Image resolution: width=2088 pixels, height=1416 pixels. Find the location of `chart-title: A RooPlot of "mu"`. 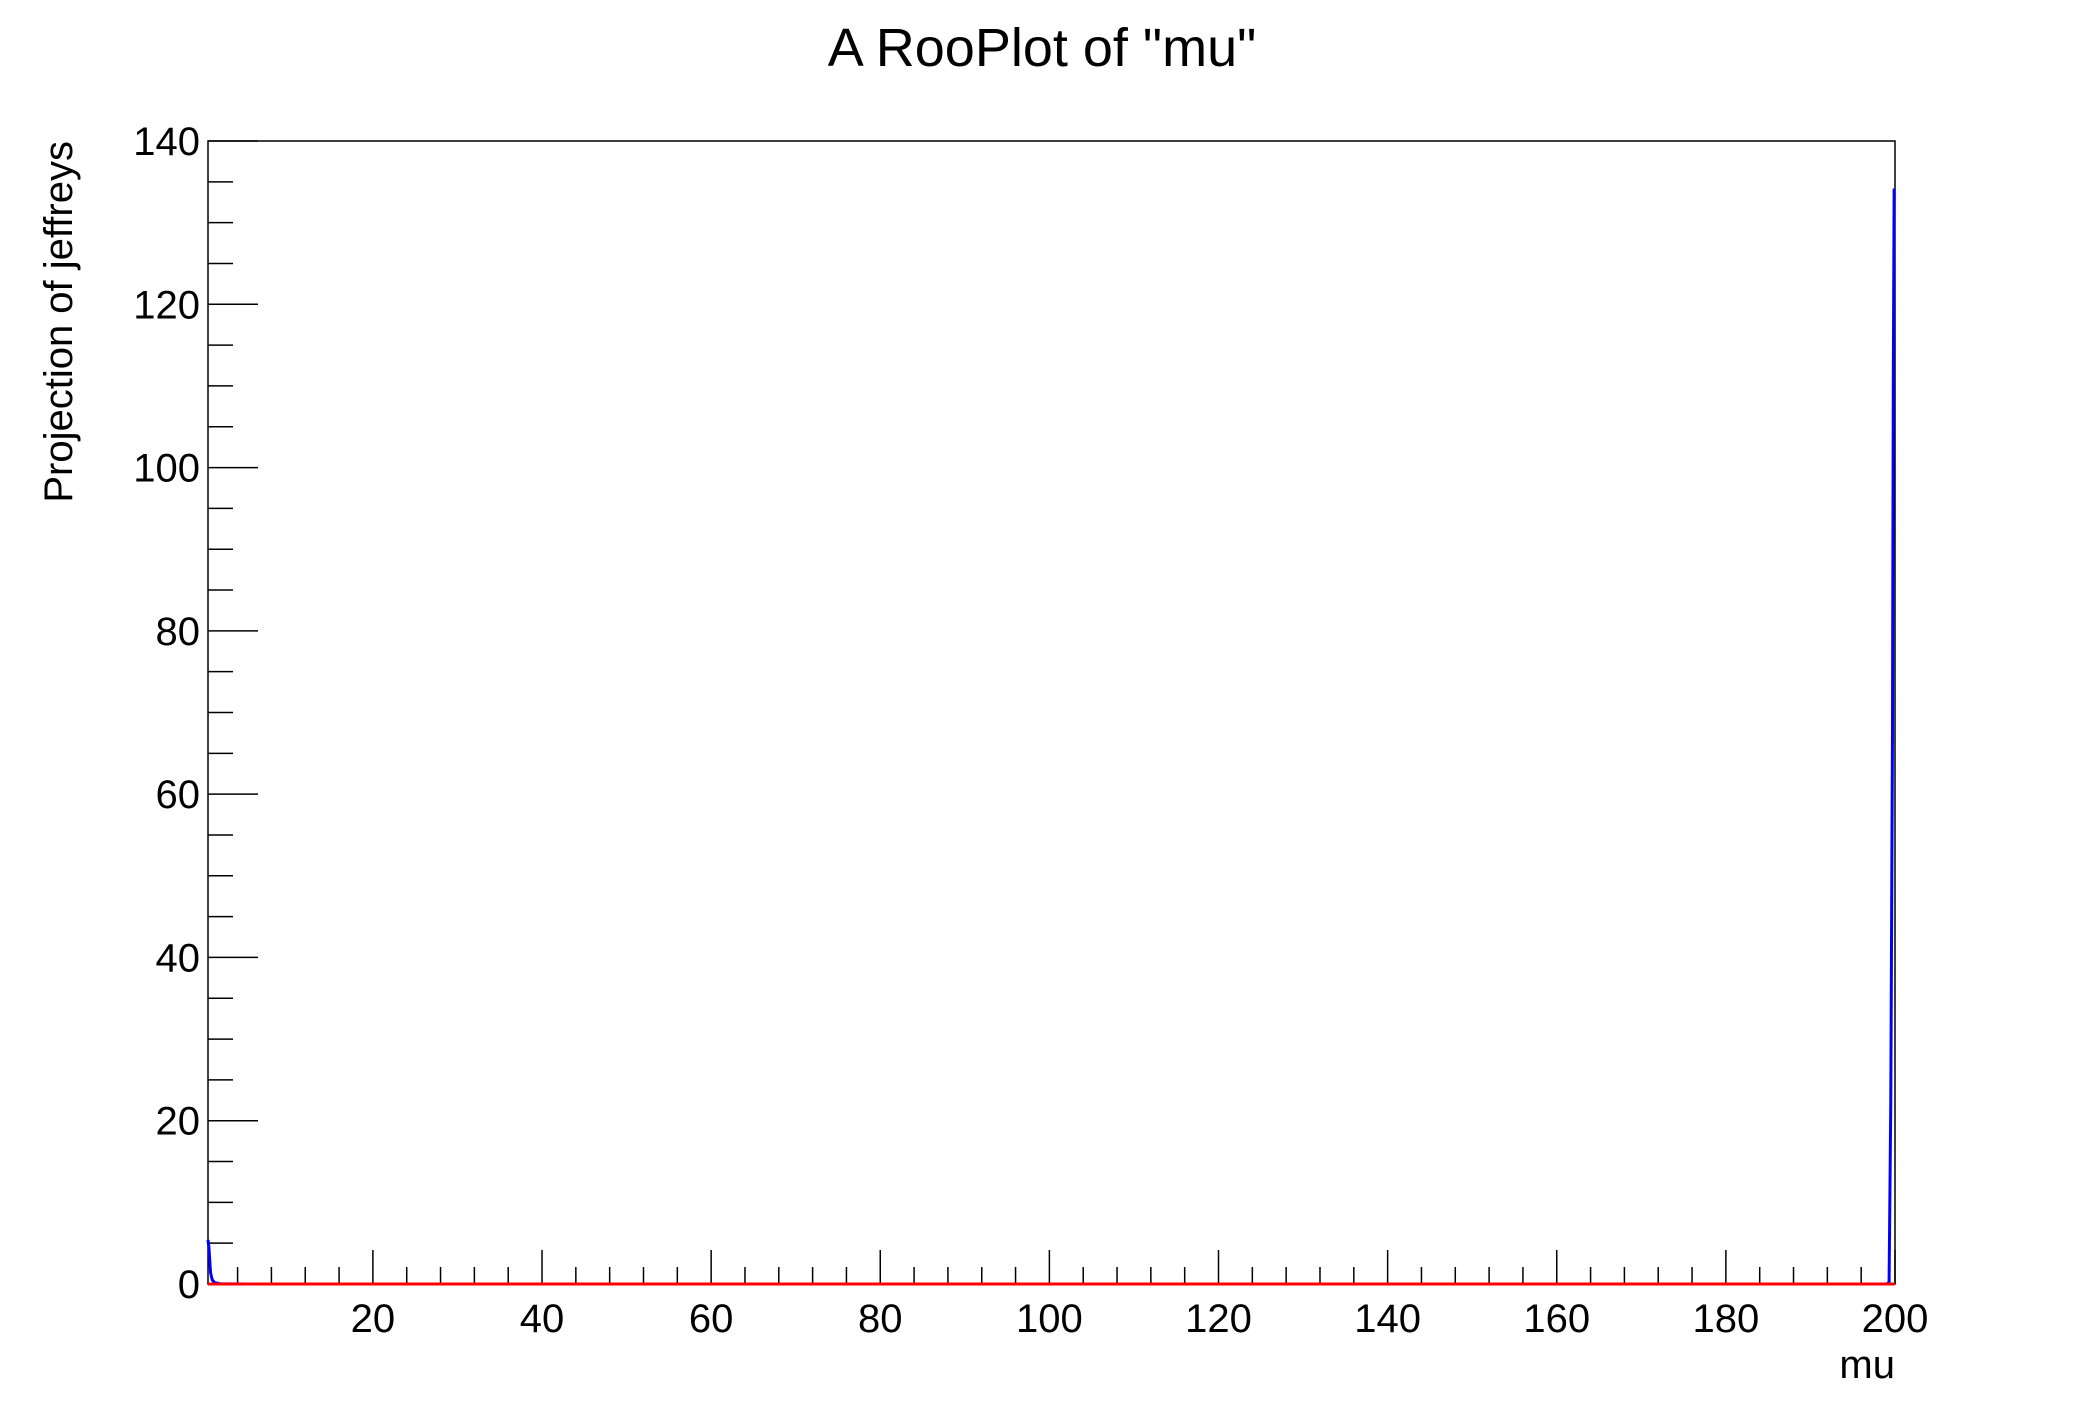

chart-title: A RooPlot of "mu" is located at coordinates (1042, 48).